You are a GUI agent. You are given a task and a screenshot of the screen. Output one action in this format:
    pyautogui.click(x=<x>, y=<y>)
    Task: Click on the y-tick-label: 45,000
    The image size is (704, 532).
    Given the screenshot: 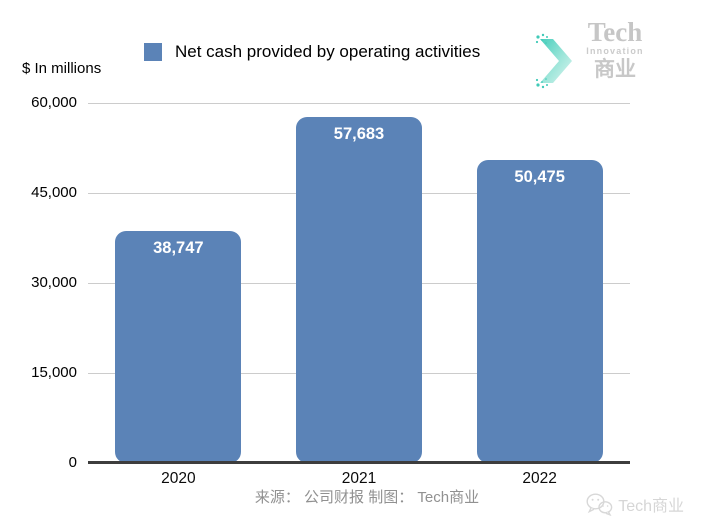 What is the action you would take?
    pyautogui.click(x=54, y=192)
    